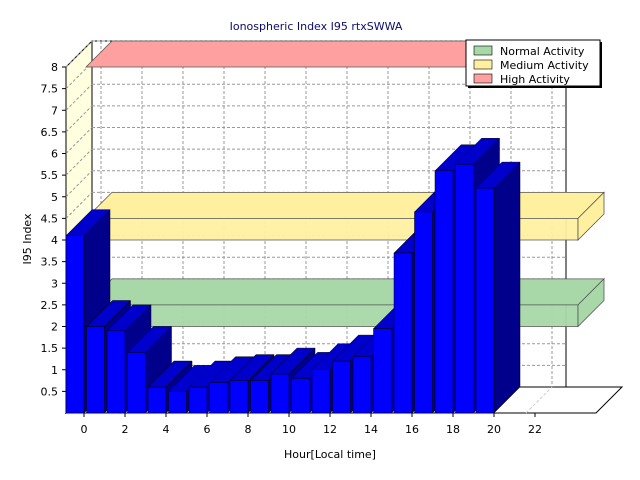  Describe the element at coordinates (316, 26) in the screenshot. I see `chart-title: Ionospheric Index I95 rtxSWWA` at that location.